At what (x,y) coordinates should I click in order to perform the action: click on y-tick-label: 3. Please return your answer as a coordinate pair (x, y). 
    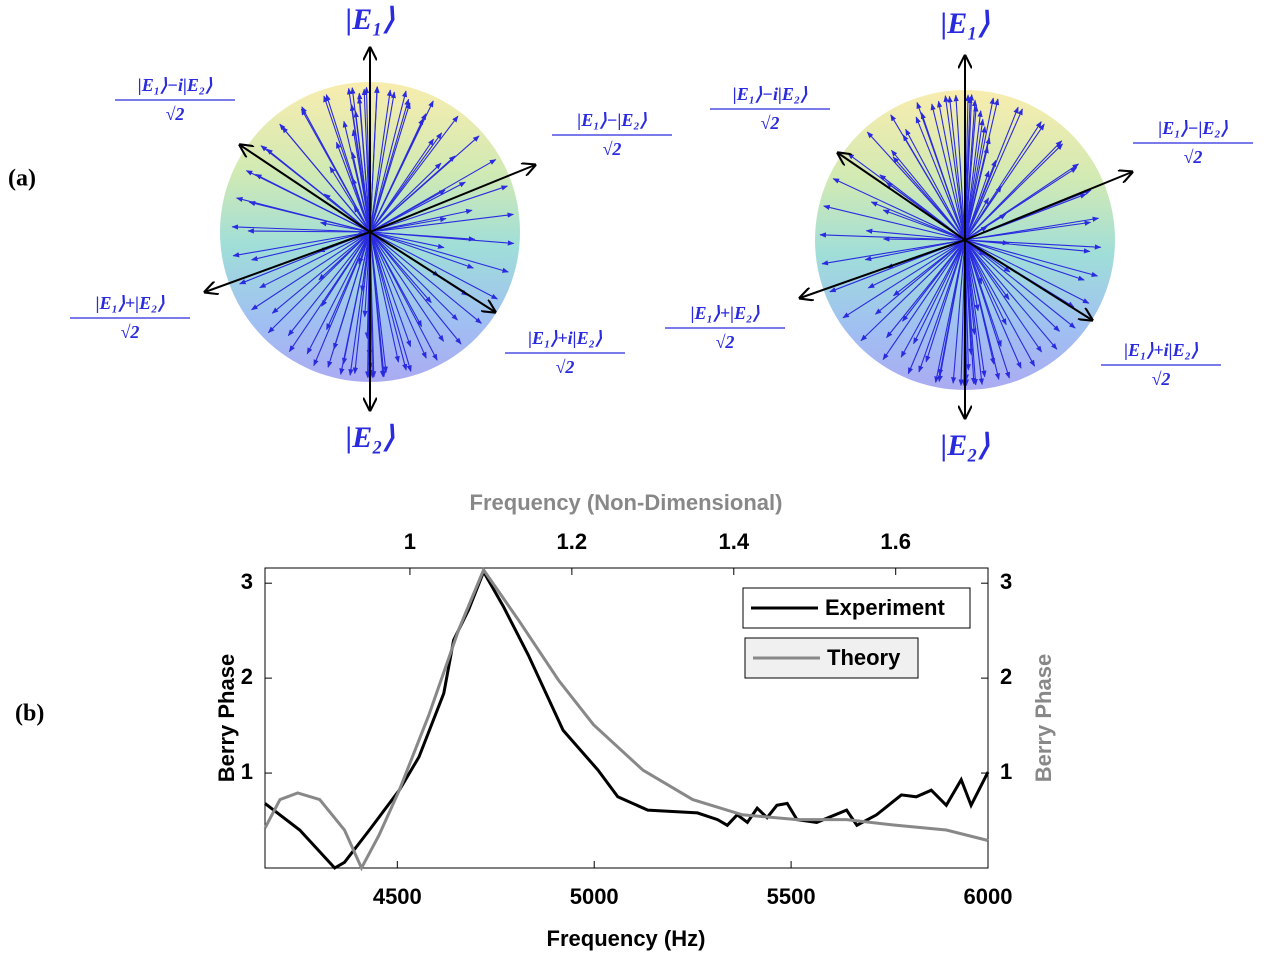
    Looking at the image, I should click on (247, 581).